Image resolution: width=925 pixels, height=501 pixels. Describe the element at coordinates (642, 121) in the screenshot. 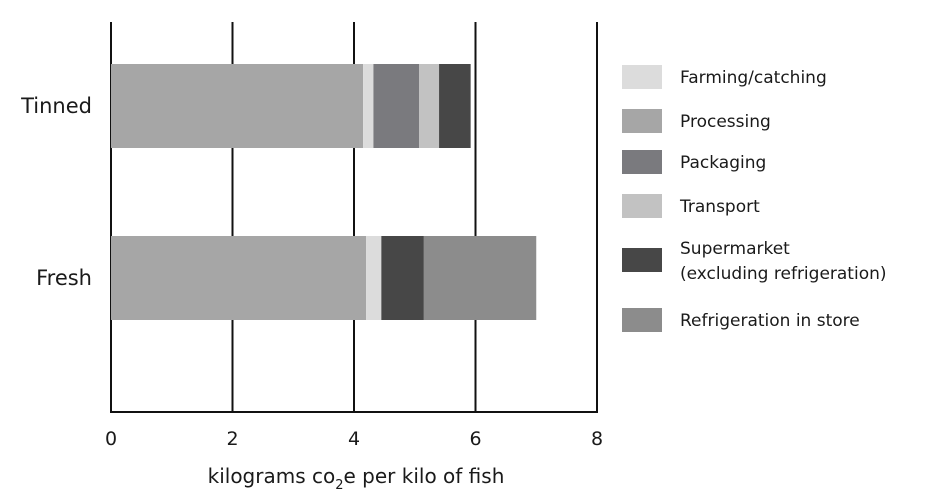

I see `legend-processing-swatch` at that location.